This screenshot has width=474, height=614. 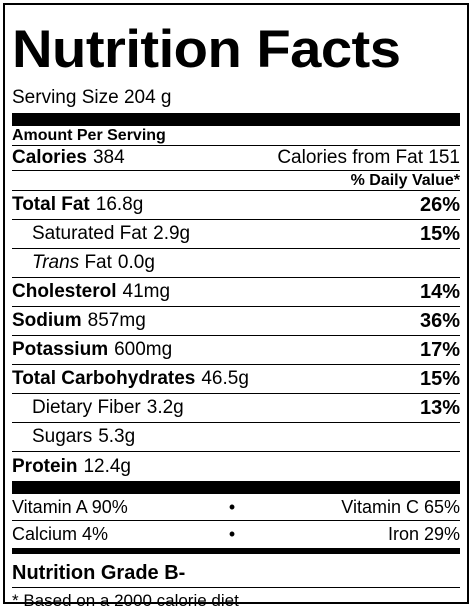 I want to click on nutrient-row-potassium: Potassium 600mg 17%, so click(x=236, y=350).